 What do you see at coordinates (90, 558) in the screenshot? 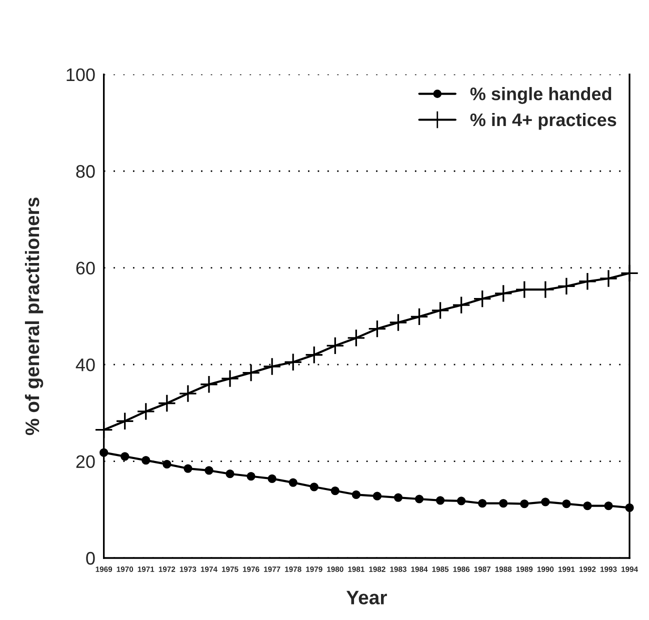
I see `y-tick-label: 0` at bounding box center [90, 558].